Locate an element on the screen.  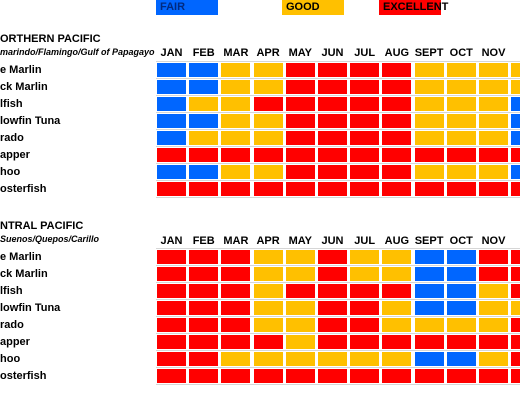
month-header: MAR is located at coordinates (236, 53).